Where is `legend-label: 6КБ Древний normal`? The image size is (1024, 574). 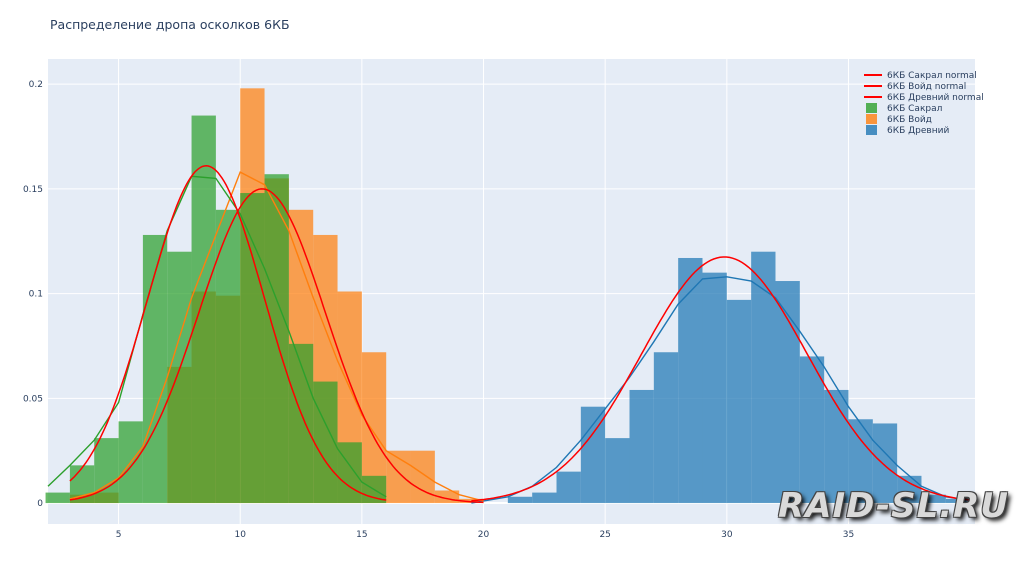 legend-label: 6КБ Древний normal is located at coordinates (935, 98).